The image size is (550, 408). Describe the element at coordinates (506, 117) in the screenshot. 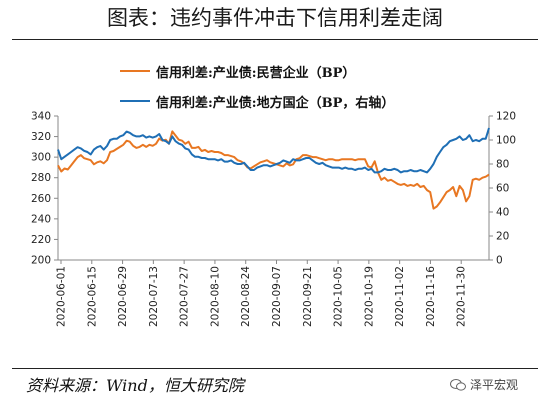

I see `right-tick-label: 120` at that location.